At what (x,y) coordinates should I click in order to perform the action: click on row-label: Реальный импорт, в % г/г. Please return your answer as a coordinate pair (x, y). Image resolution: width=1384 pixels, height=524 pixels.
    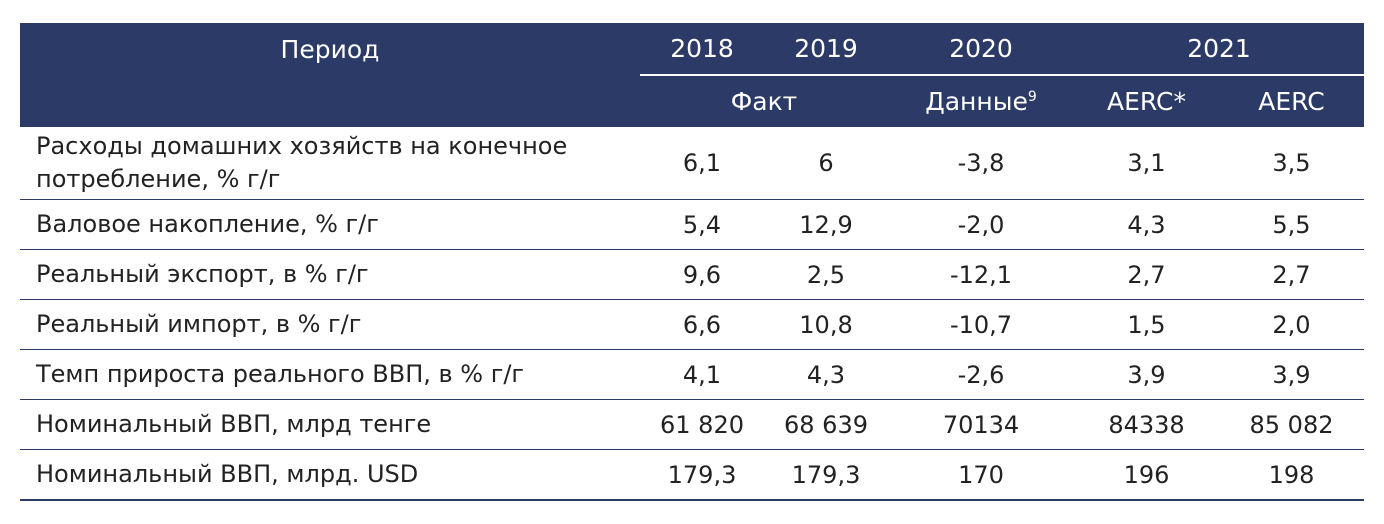
    Looking at the image, I should click on (330, 324).